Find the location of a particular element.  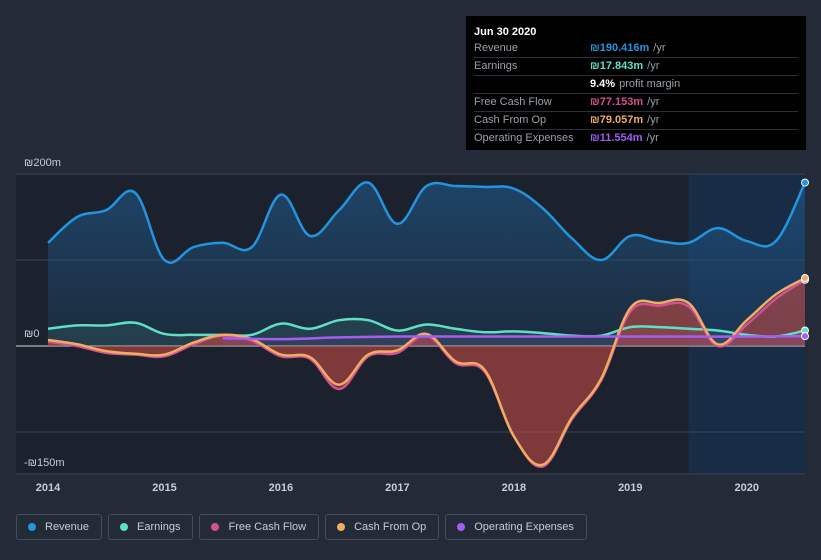

tooltip-row: Earnings ₪17.843m/yr is located at coordinates (636, 66).